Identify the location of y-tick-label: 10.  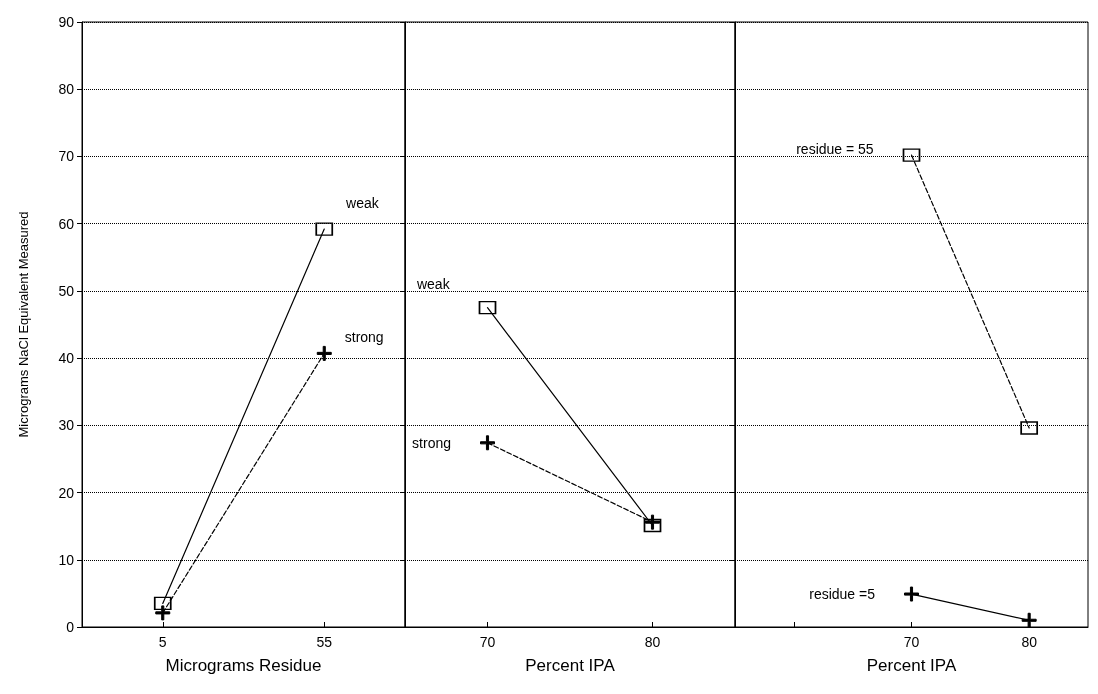
(66, 559).